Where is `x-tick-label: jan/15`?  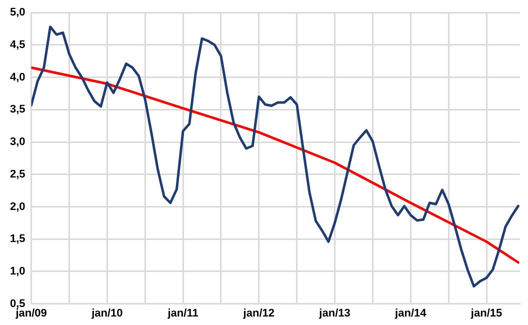
x-tick-label: jan/15 is located at coordinates (486, 313).